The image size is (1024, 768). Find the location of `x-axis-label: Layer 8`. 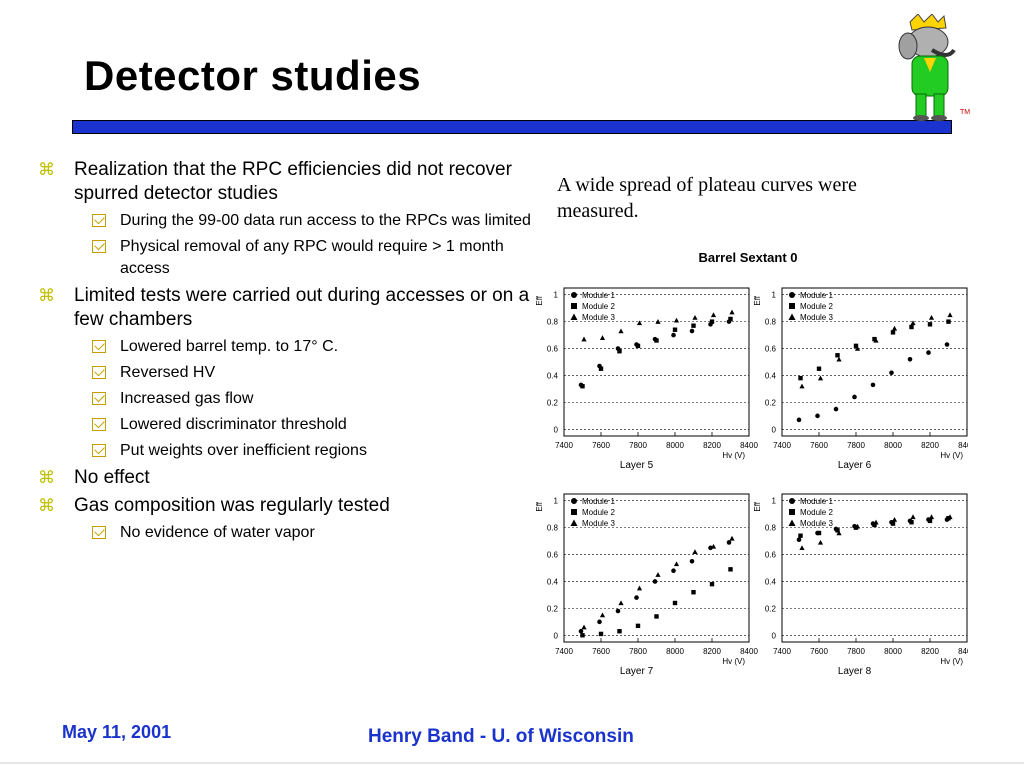

x-axis-label: Layer 8 is located at coordinates (855, 671).